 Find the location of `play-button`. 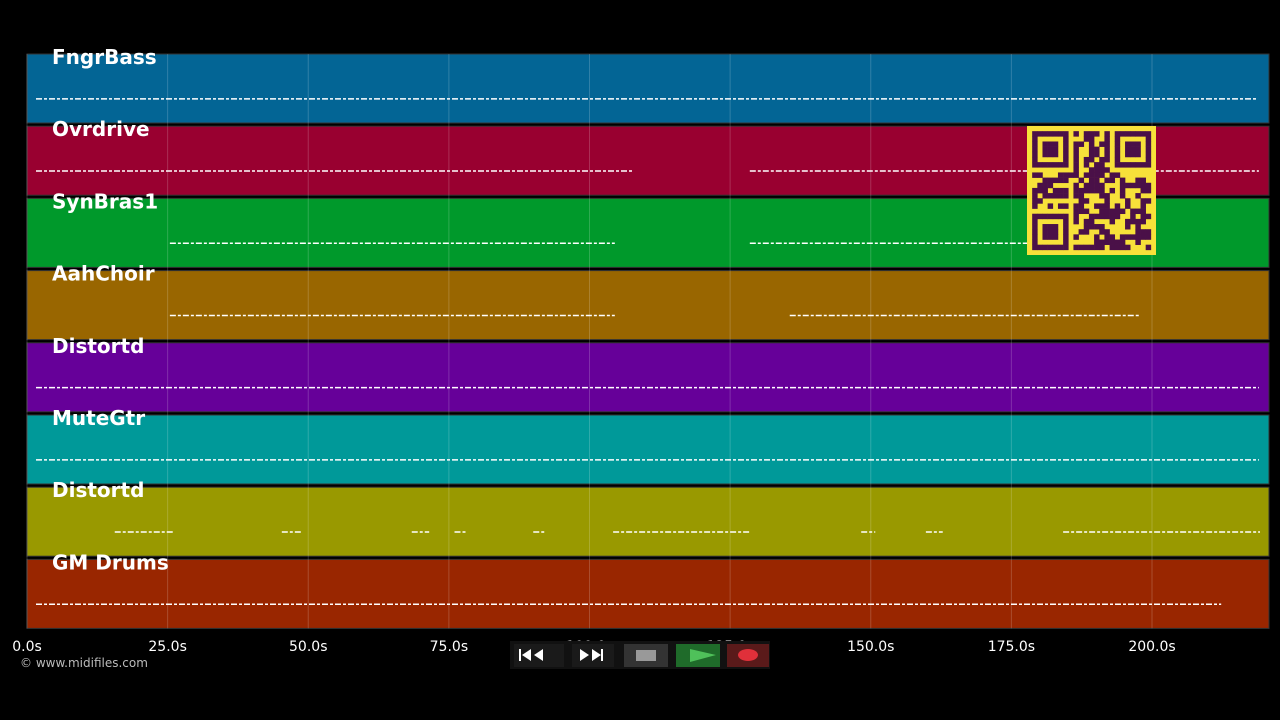

play-button is located at coordinates (698, 655).